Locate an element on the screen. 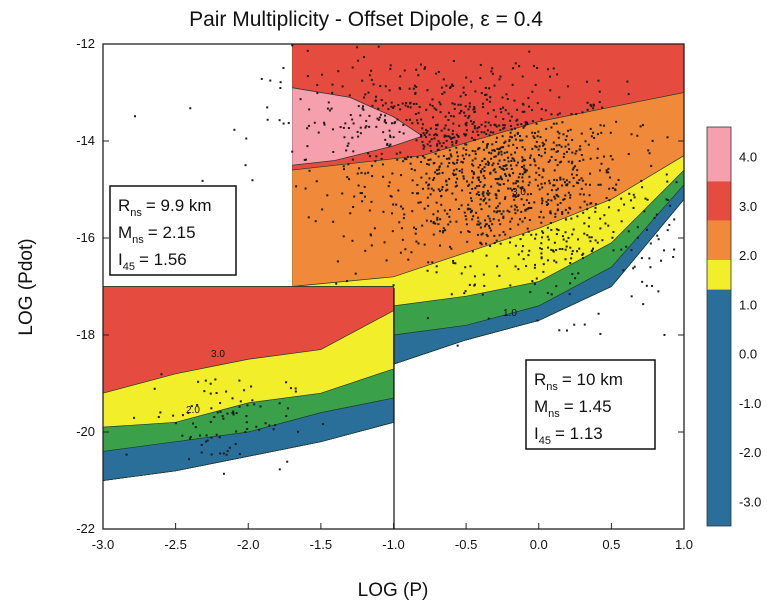 This screenshot has height=607, width=767. y-tick-label: -12 is located at coordinates (85, 43).